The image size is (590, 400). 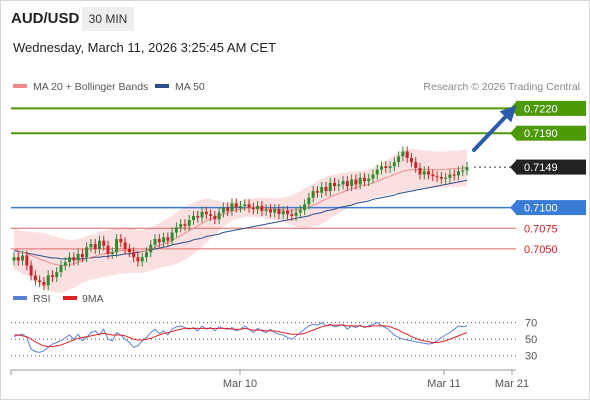 What do you see at coordinates (541, 209) in the screenshot?
I see `level-label-3: 0.7100` at bounding box center [541, 209].